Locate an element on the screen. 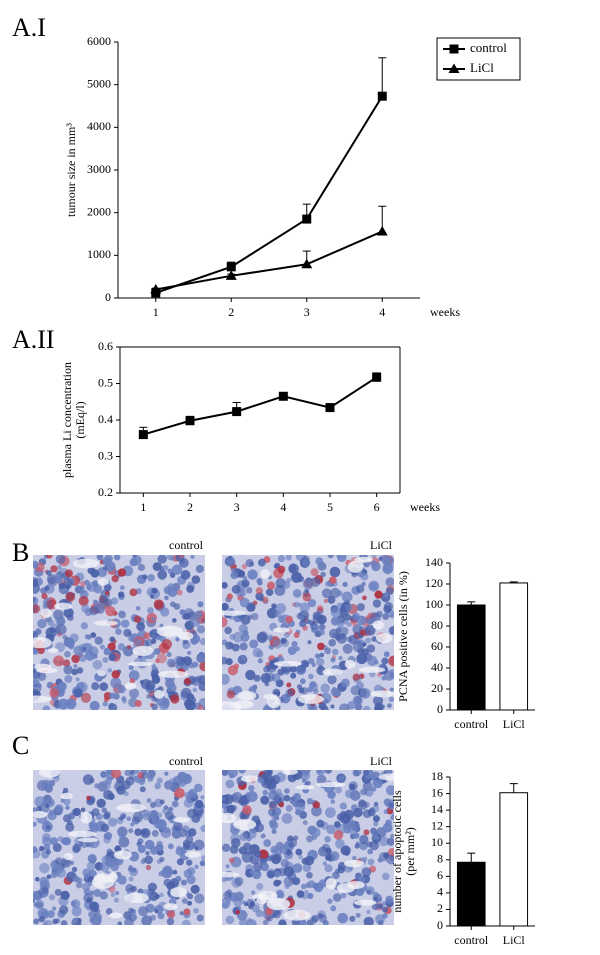 This screenshot has width=600, height=955. y-tick-label: 60 is located at coordinates (437, 646).